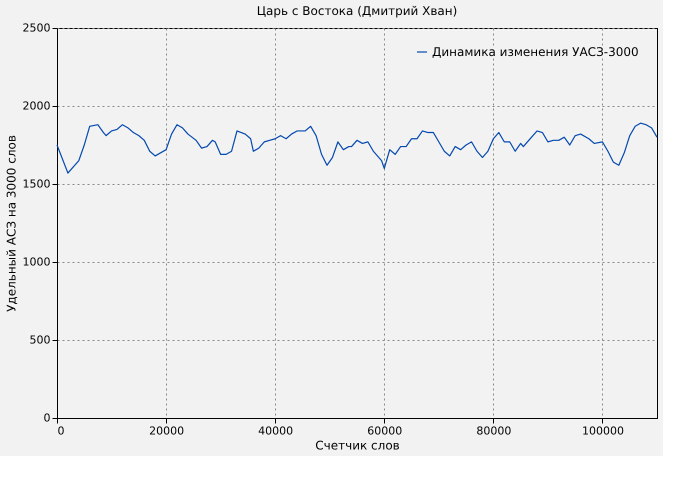  I want to click on y-tick-label: 2000, so click(36, 106).